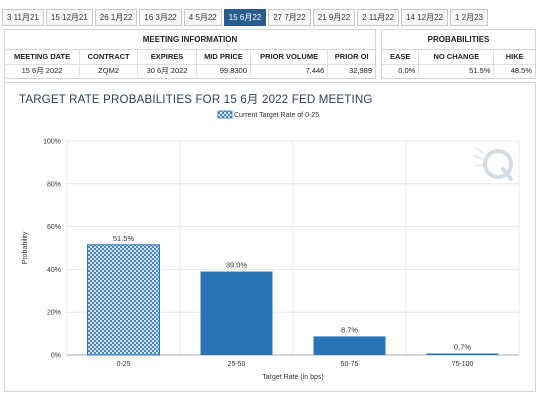 This screenshot has height=400, width=539. I want to click on y-tick-label-4: 80%, so click(54, 184).